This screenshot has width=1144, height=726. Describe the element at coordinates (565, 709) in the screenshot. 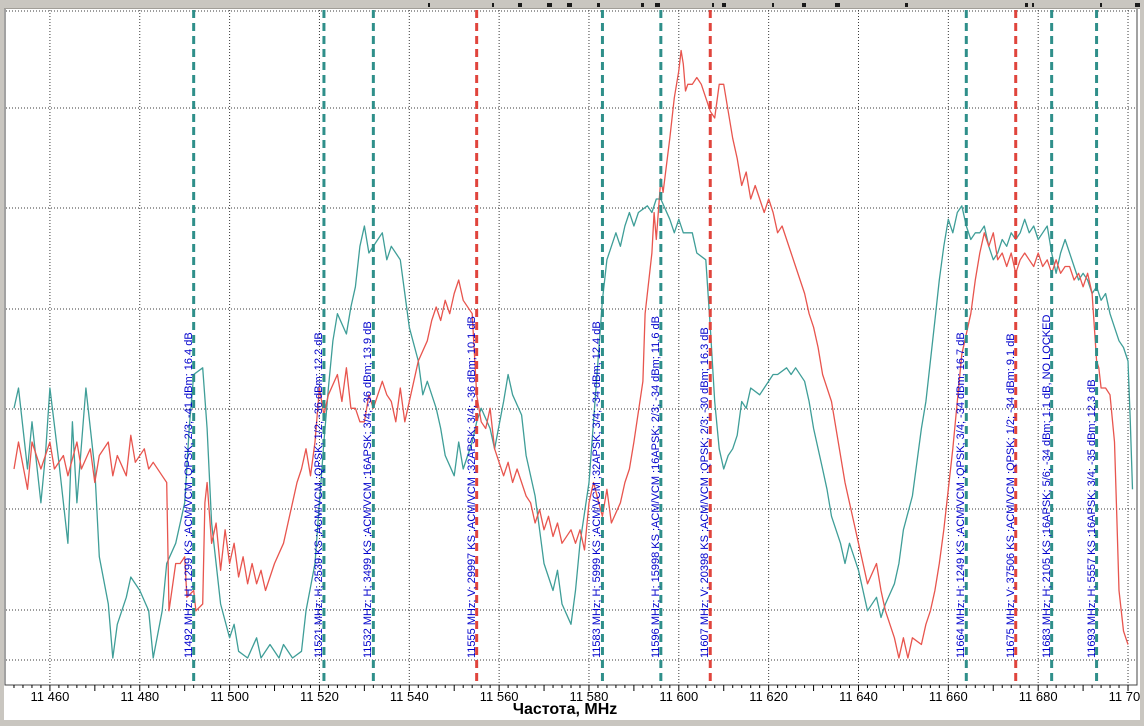

I see `x-axis-title: Частота, MHz` at that location.